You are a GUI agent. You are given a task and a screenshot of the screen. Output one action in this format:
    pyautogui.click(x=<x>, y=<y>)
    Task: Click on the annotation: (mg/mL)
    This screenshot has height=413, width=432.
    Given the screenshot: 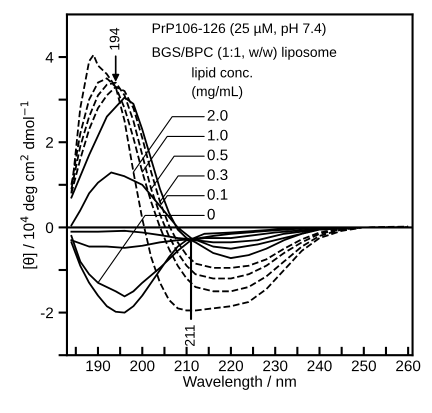 What is the action you would take?
    pyautogui.click(x=217, y=92)
    